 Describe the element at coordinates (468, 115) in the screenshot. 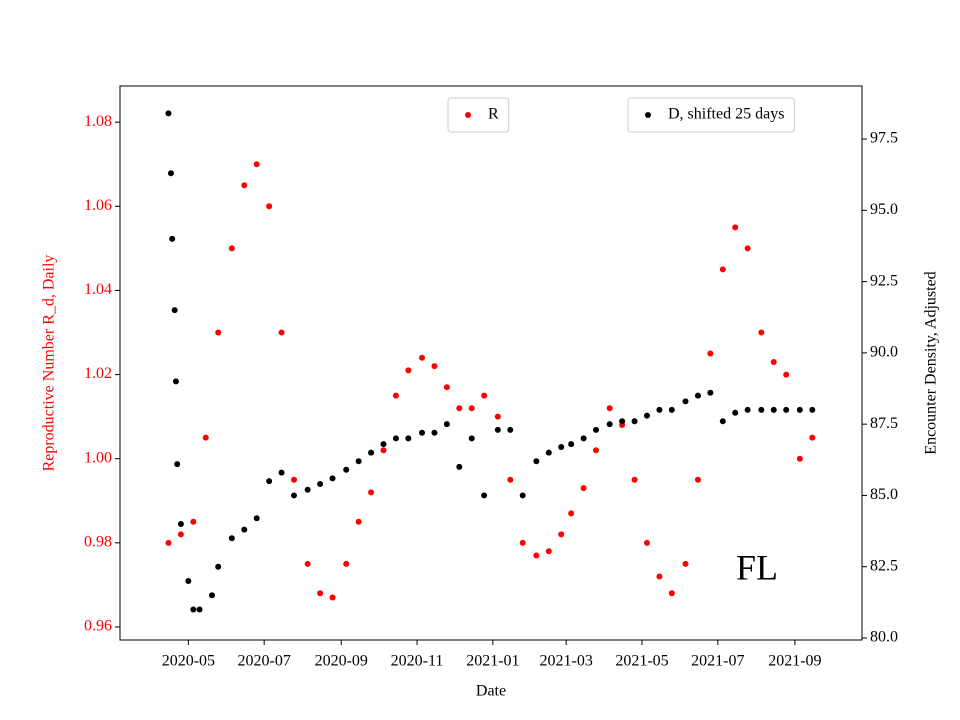

I see `legend-marker` at that location.